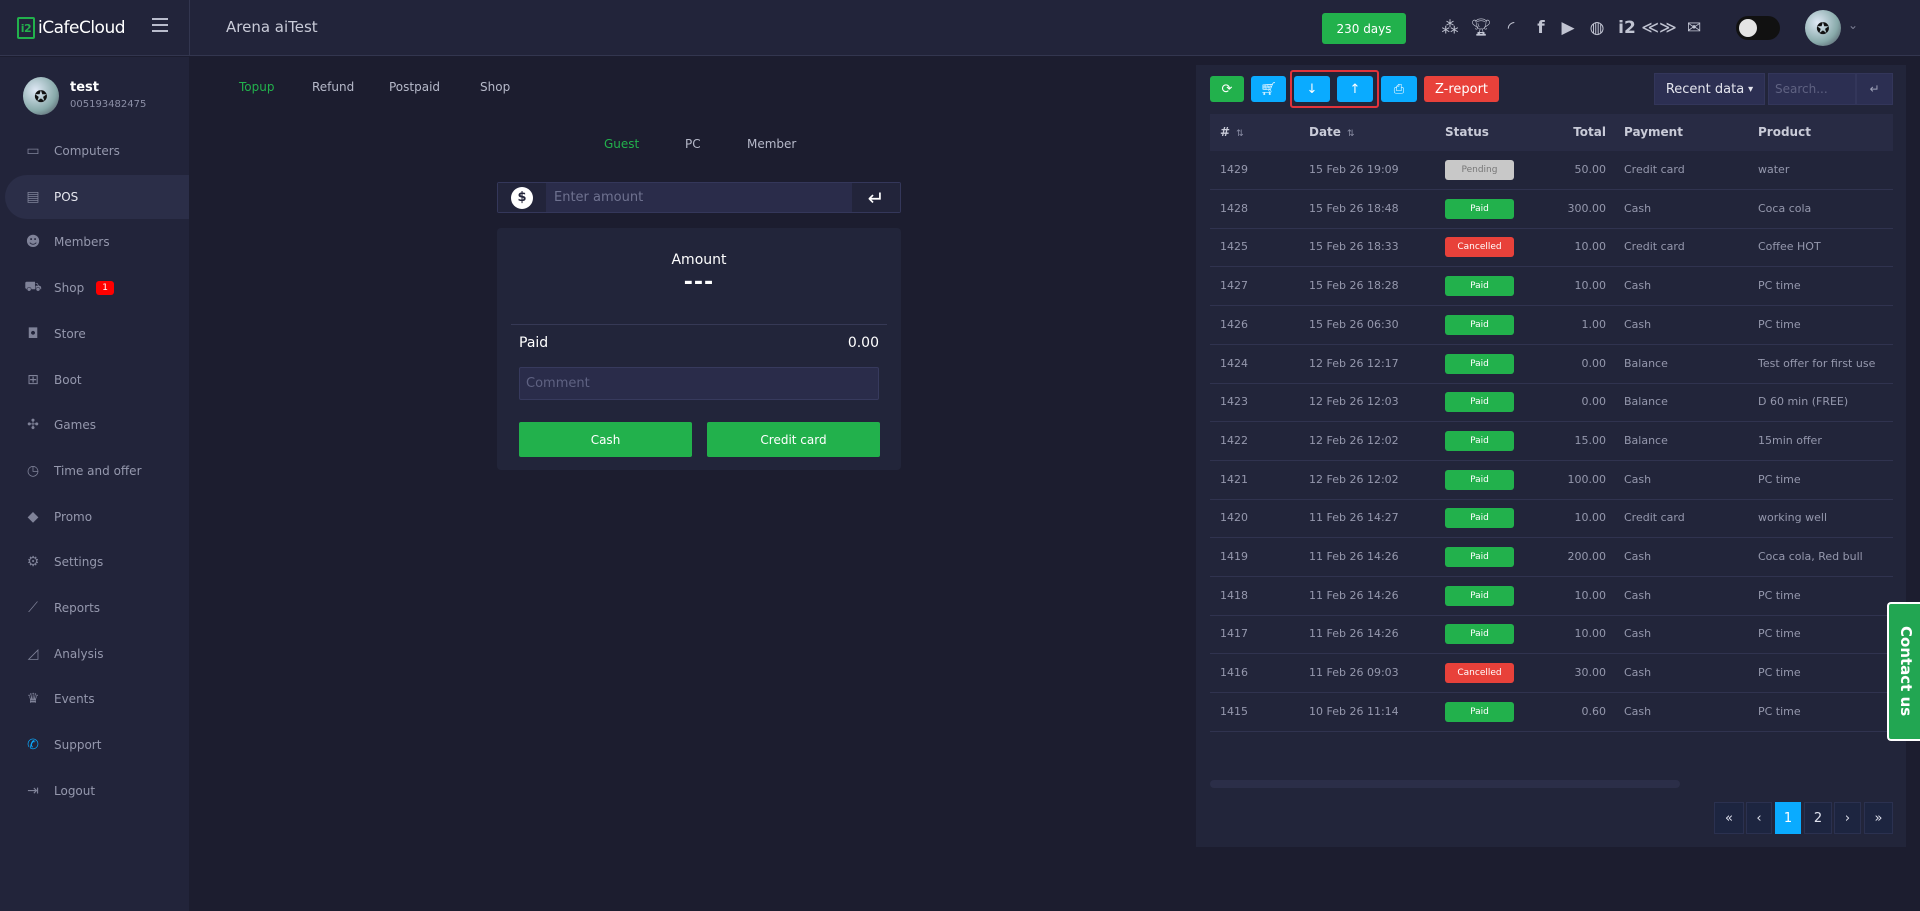 The image size is (1920, 911). What do you see at coordinates (272, 27) in the screenshot?
I see `site-name: Arena aiTest` at bounding box center [272, 27].